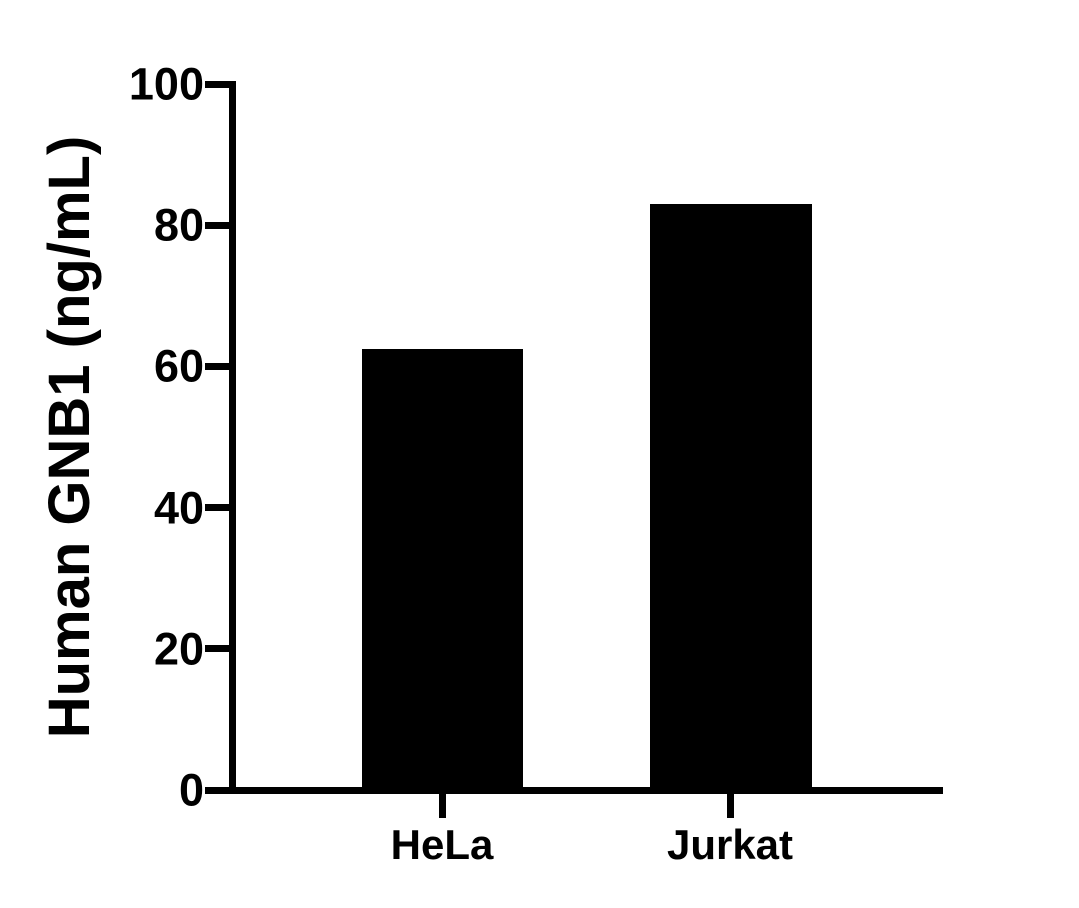 This screenshot has width=1079, height=908. What do you see at coordinates (178, 225) in the screenshot?
I see `y-tick-label: 80` at bounding box center [178, 225].